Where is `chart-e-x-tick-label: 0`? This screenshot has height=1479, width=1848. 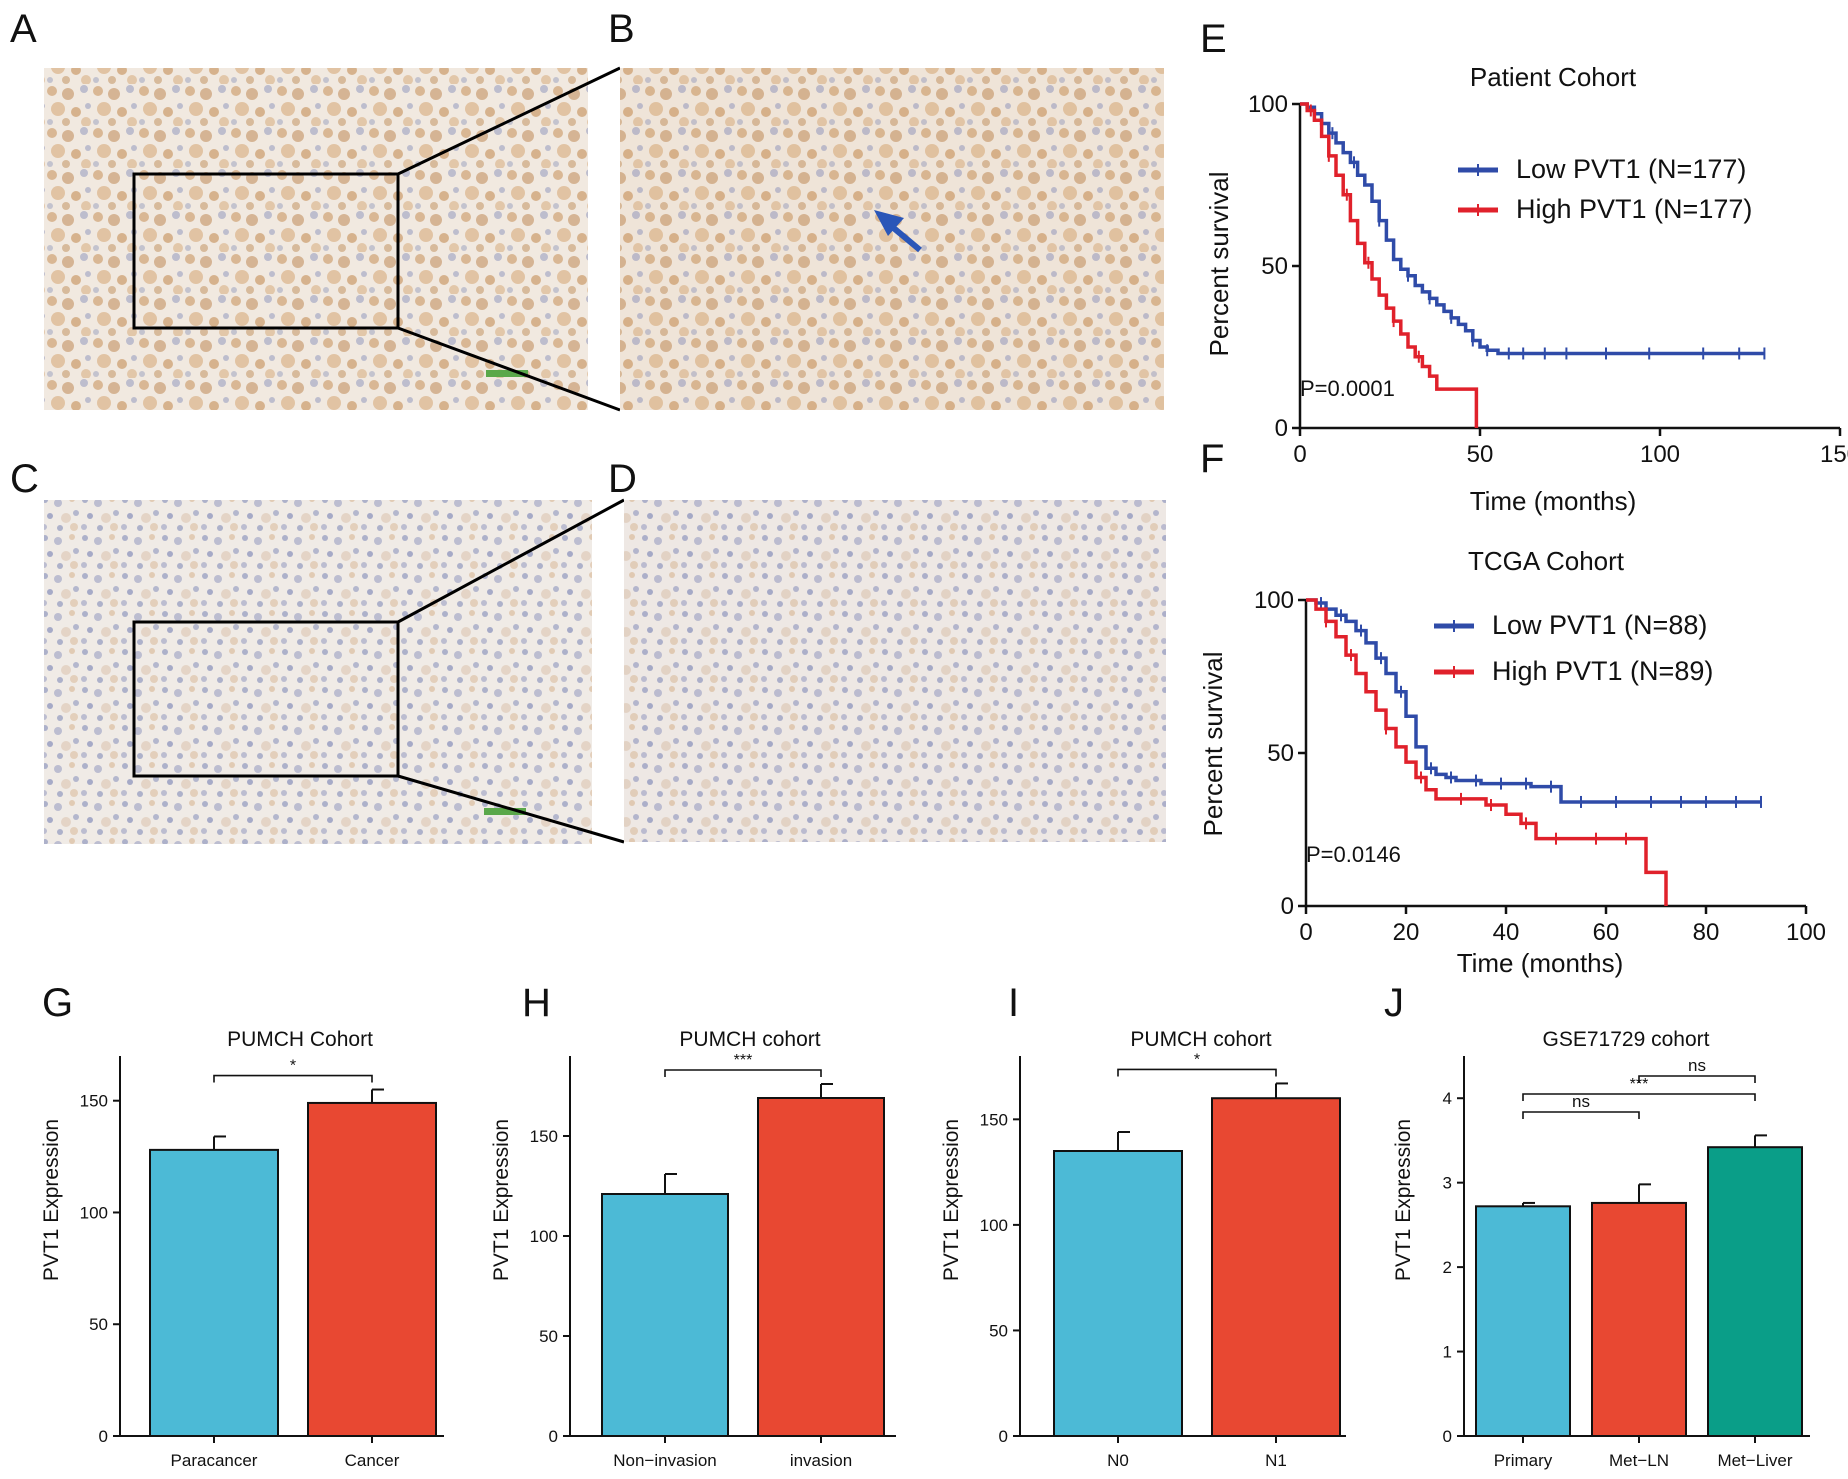
chart-e-x-tick-label: 0 is located at coordinates (1299, 454).